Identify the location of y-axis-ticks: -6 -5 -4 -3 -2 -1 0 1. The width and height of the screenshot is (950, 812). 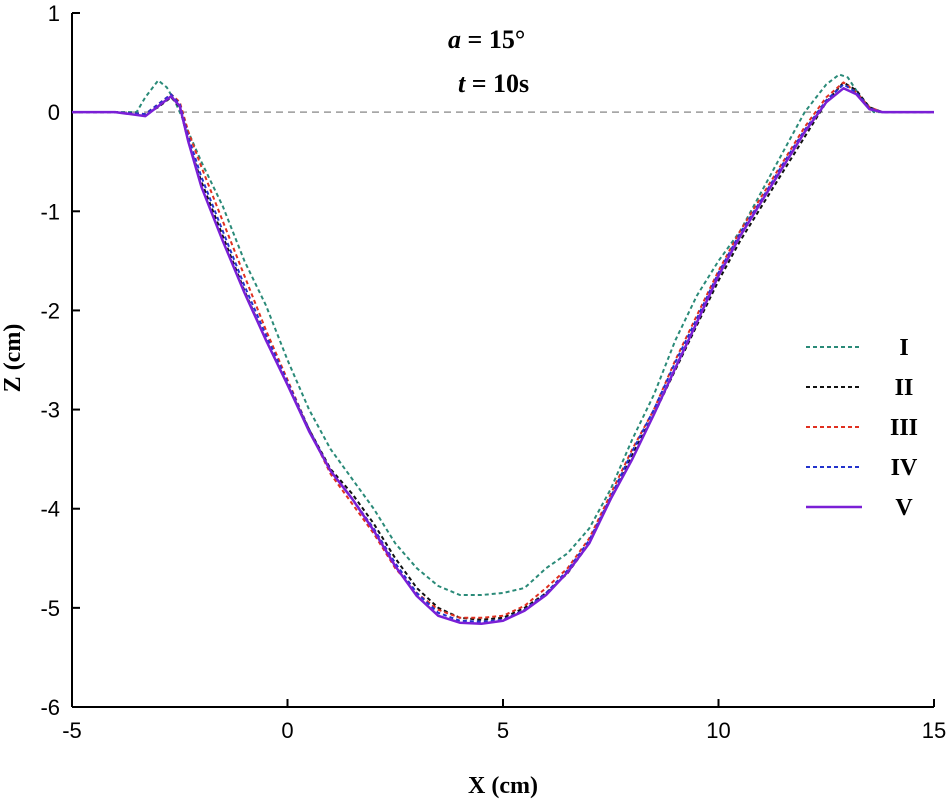
(60, 360).